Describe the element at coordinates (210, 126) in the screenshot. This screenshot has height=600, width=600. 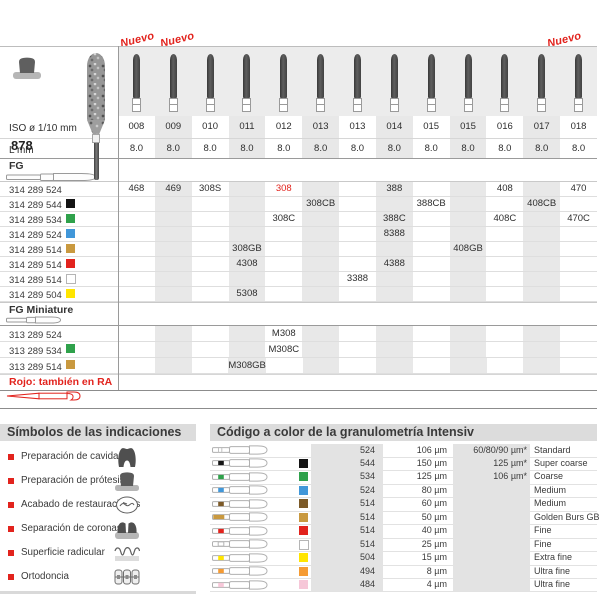
I see `iso-value: 010` at that location.